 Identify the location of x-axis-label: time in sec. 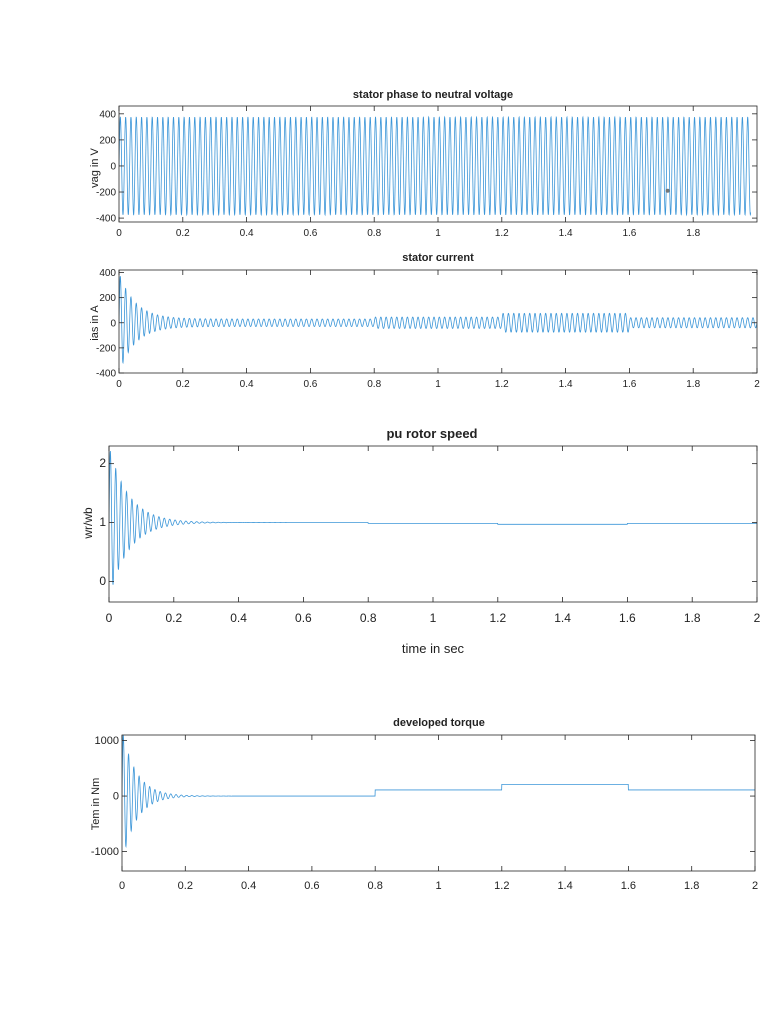
(433, 648).